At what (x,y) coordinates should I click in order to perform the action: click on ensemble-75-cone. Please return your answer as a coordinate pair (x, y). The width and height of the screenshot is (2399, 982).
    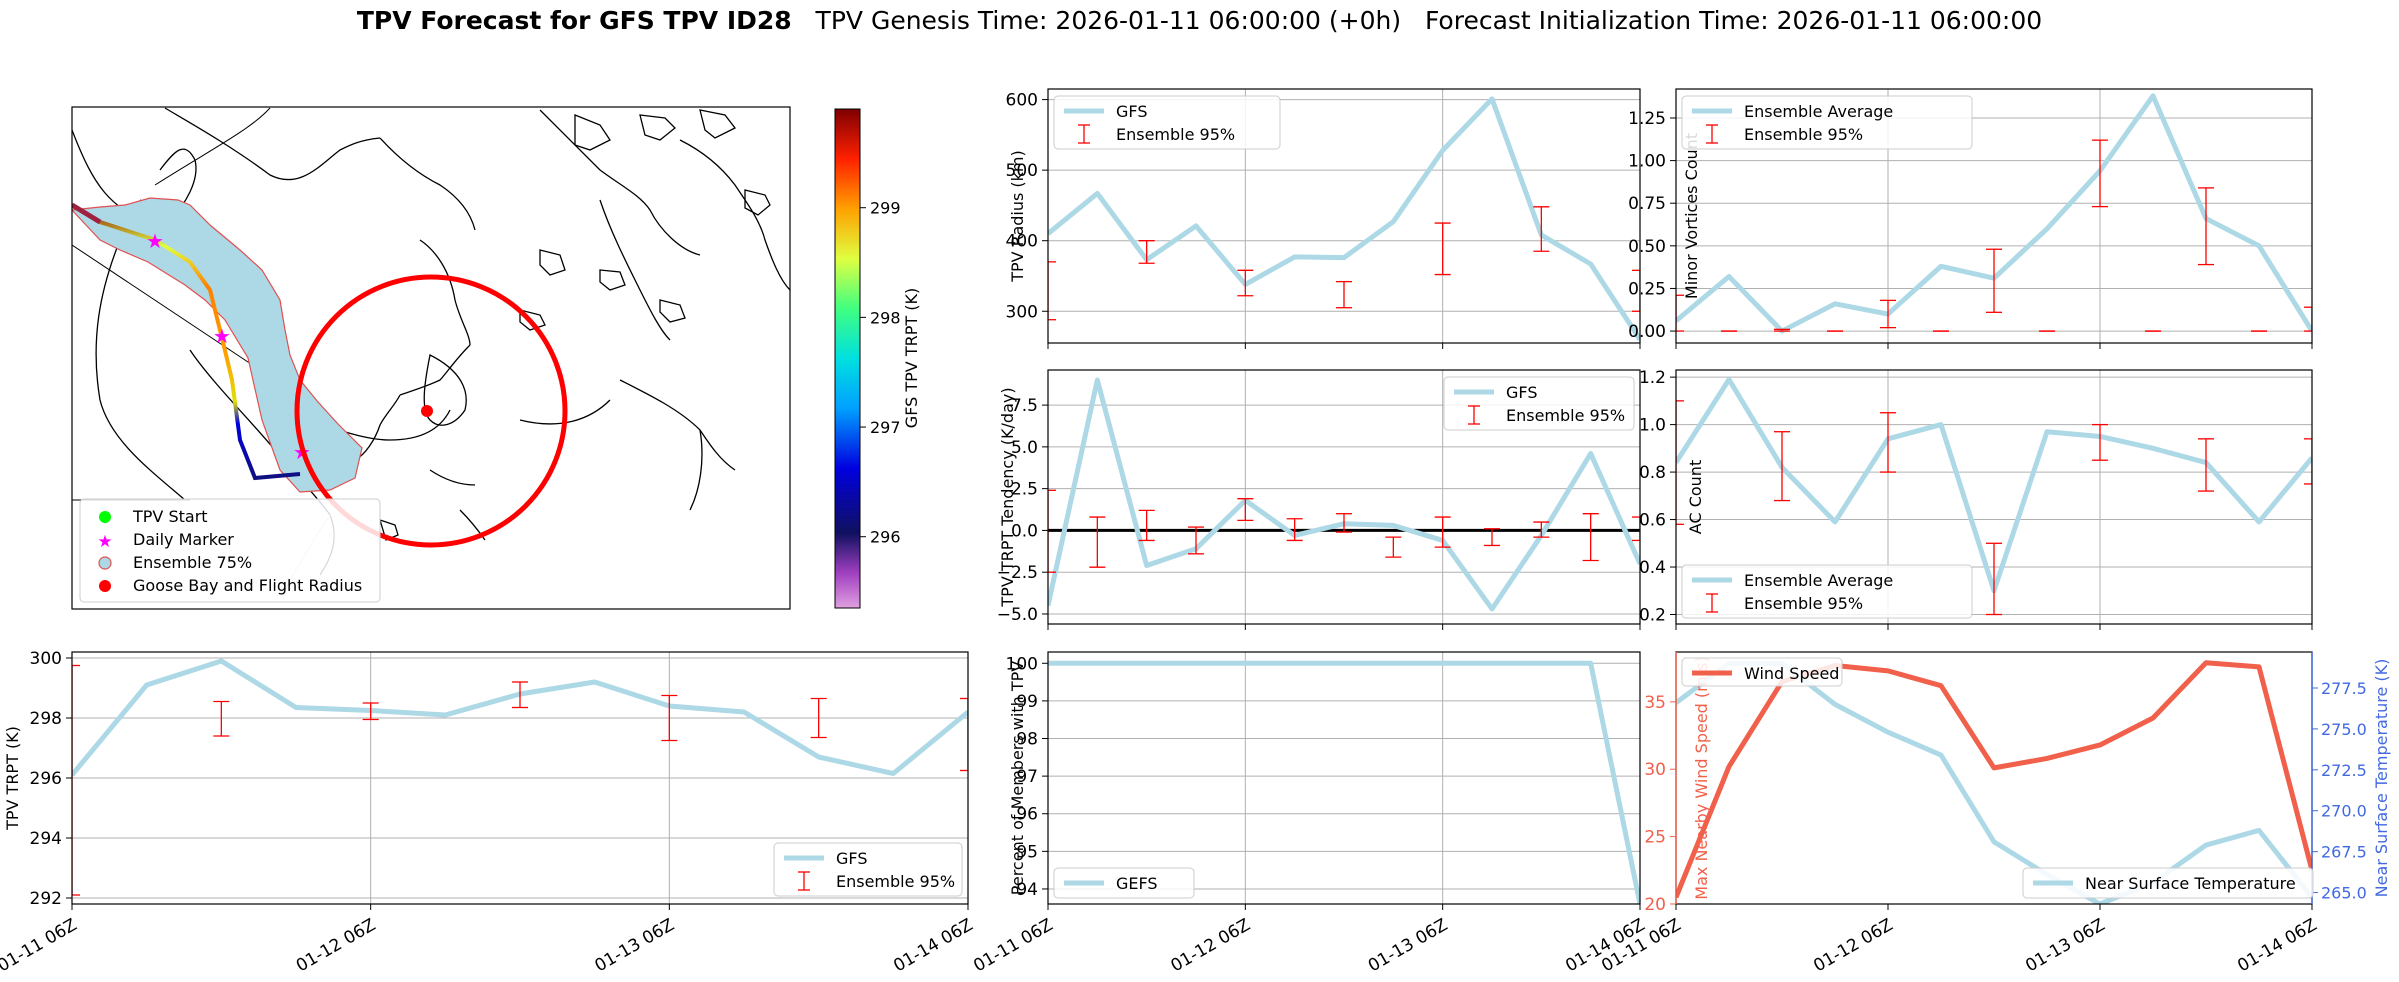
    Looking at the image, I should click on (217, 345).